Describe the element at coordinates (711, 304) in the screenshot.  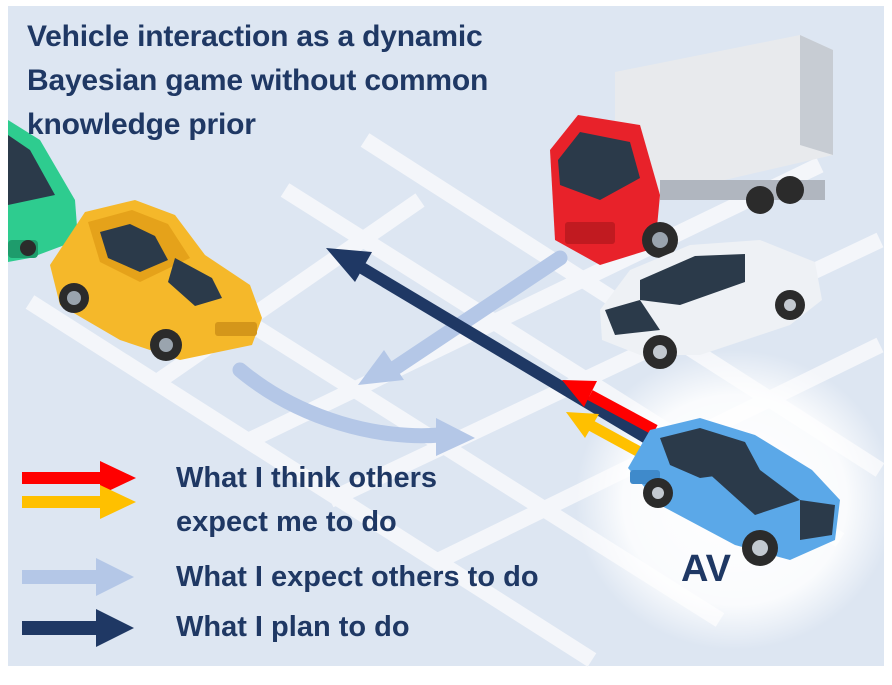
I see `white-car-icon` at that location.